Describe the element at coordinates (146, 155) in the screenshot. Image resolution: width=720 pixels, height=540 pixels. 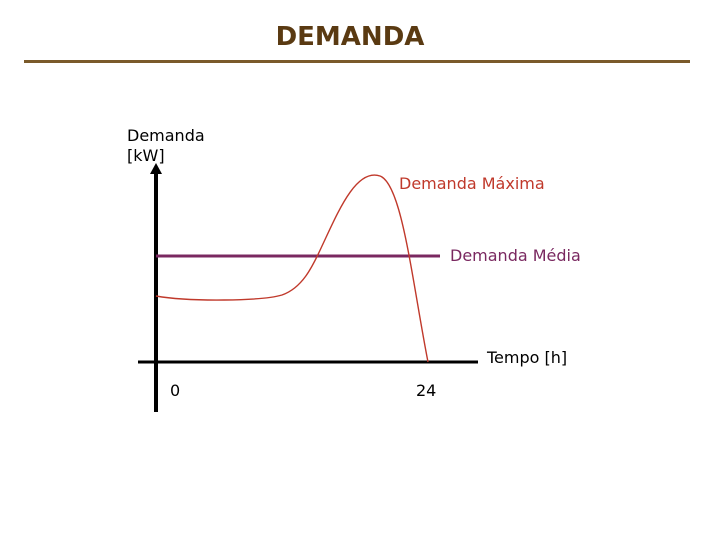
I see `y-axis-label-line2: [kW]` at that location.